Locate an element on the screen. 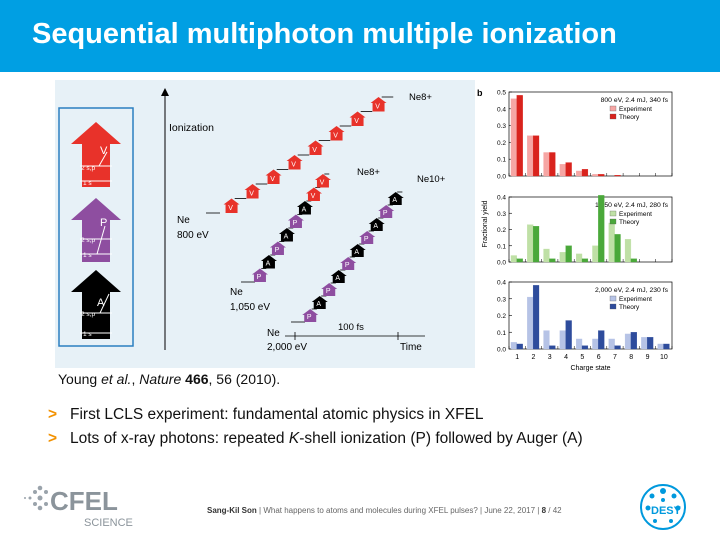 The width and height of the screenshot is (720, 540). time-axis-label: Time is located at coordinates (411, 347).